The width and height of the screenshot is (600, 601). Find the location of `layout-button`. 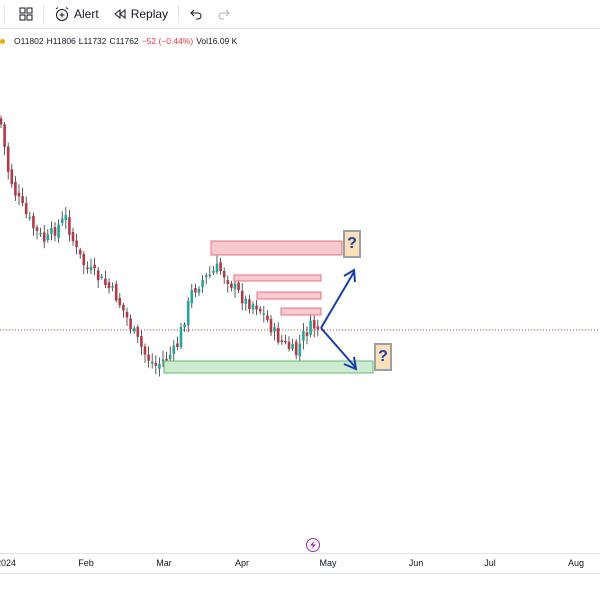

layout-button is located at coordinates (26, 14).